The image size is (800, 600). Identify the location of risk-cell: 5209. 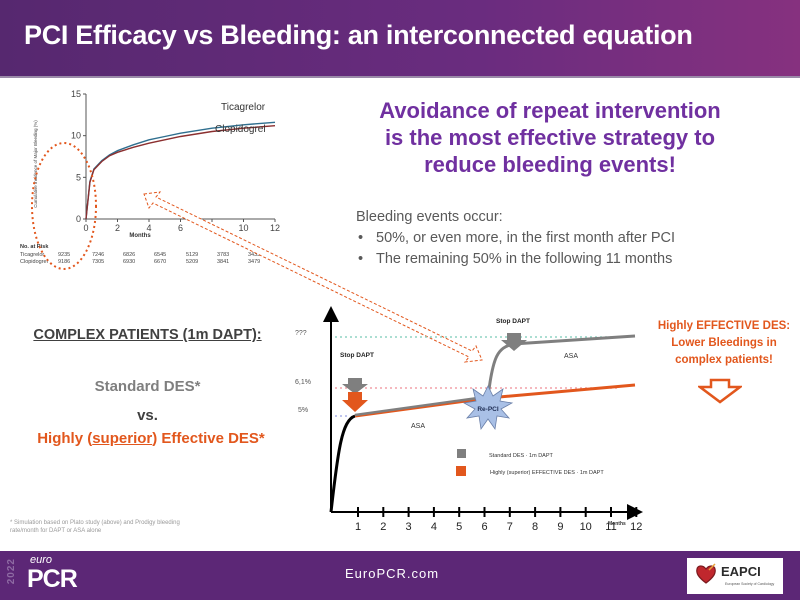
(192, 262).